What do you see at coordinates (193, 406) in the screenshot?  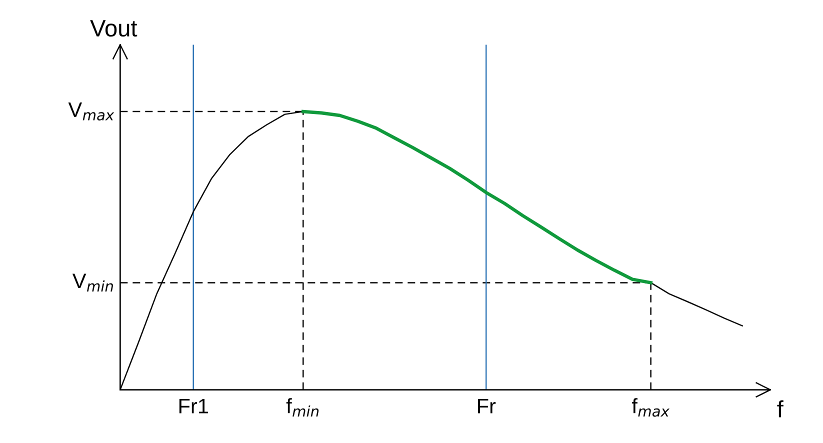 I see `x-tick-label: Fr1` at bounding box center [193, 406].